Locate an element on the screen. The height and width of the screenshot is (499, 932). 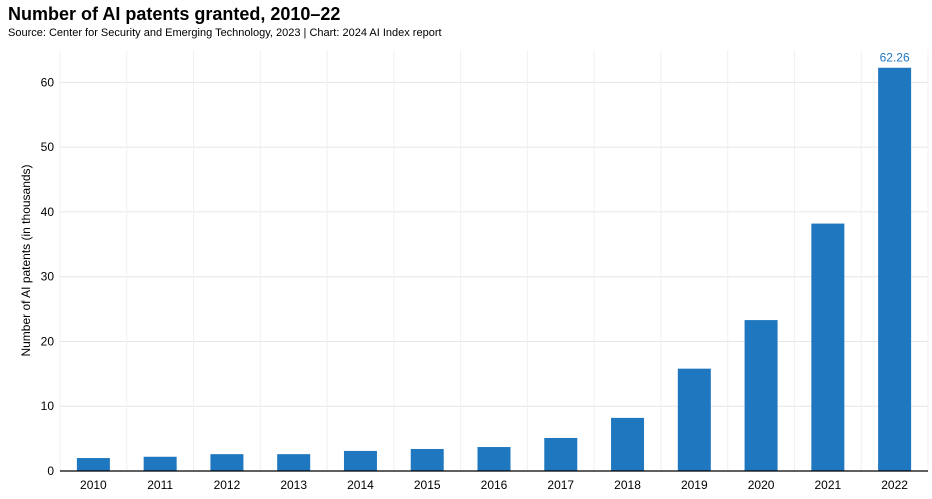
bar-2012 is located at coordinates (227, 462).